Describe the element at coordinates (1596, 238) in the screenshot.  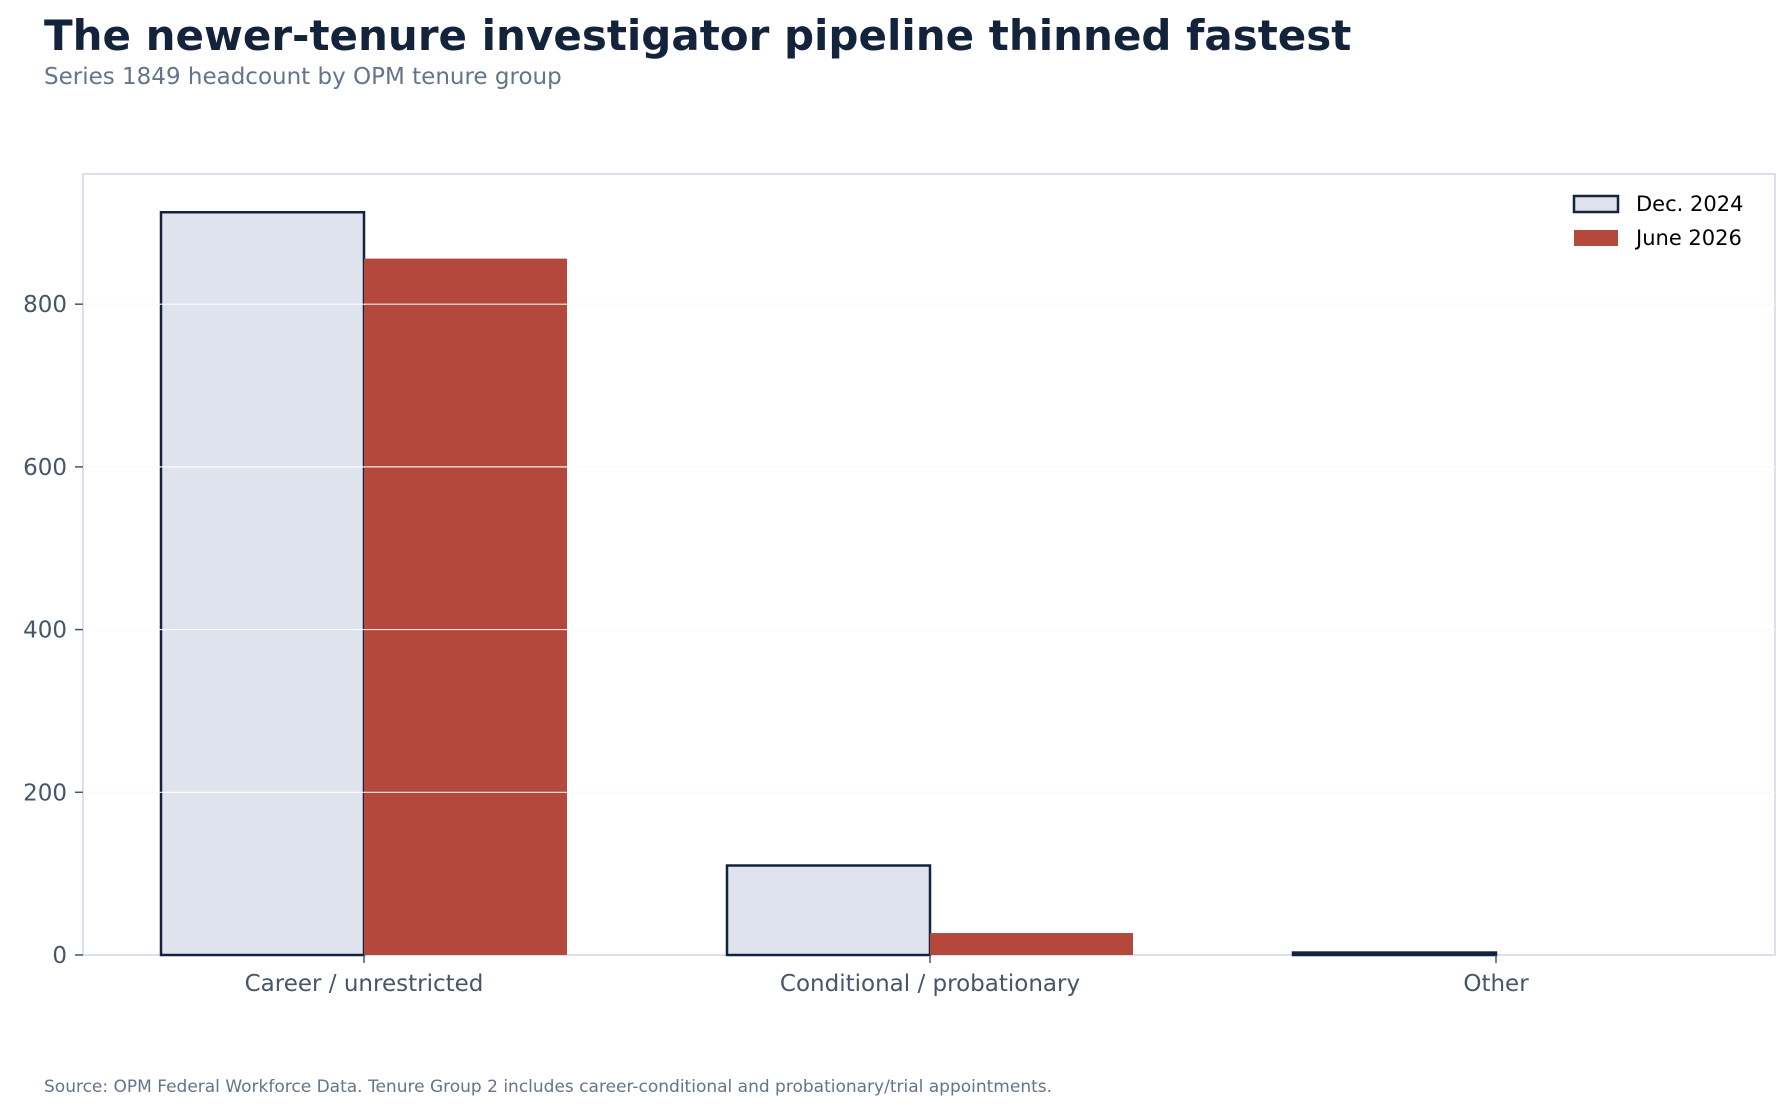
I see `legend-swatch-june-2026` at that location.